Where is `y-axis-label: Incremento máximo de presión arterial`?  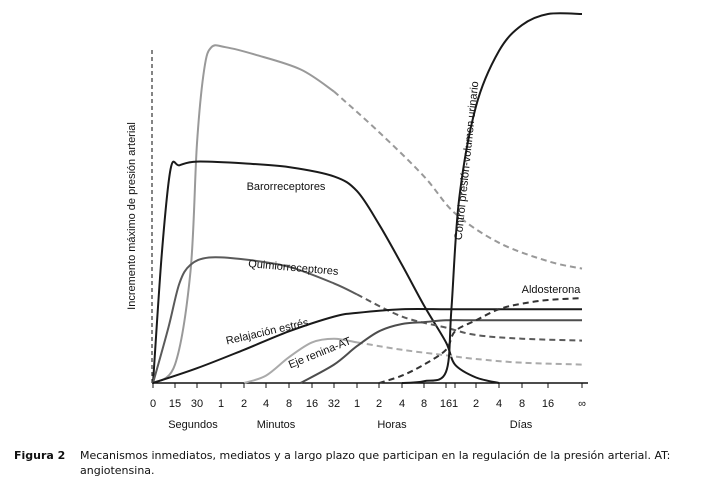
y-axis-label: Incremento máximo de presión arterial is located at coordinates (132, 216).